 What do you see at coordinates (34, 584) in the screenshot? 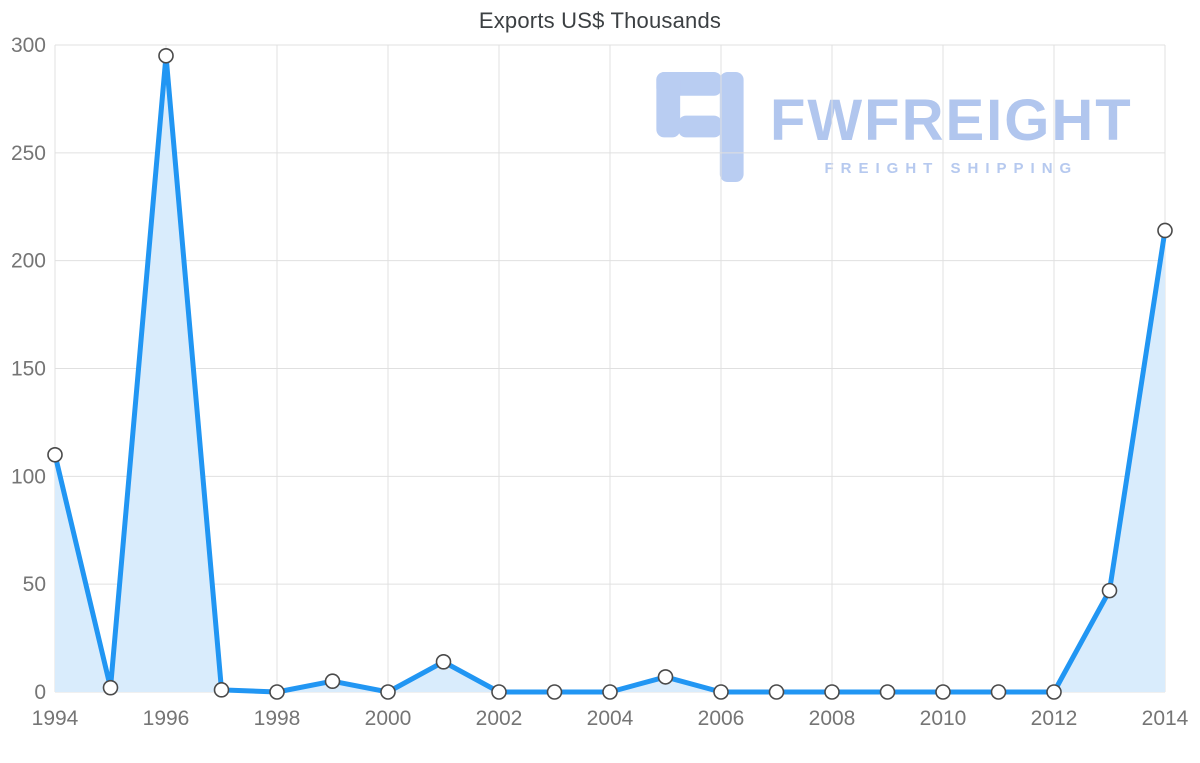
I see `y-tick-label: 50` at bounding box center [34, 584].